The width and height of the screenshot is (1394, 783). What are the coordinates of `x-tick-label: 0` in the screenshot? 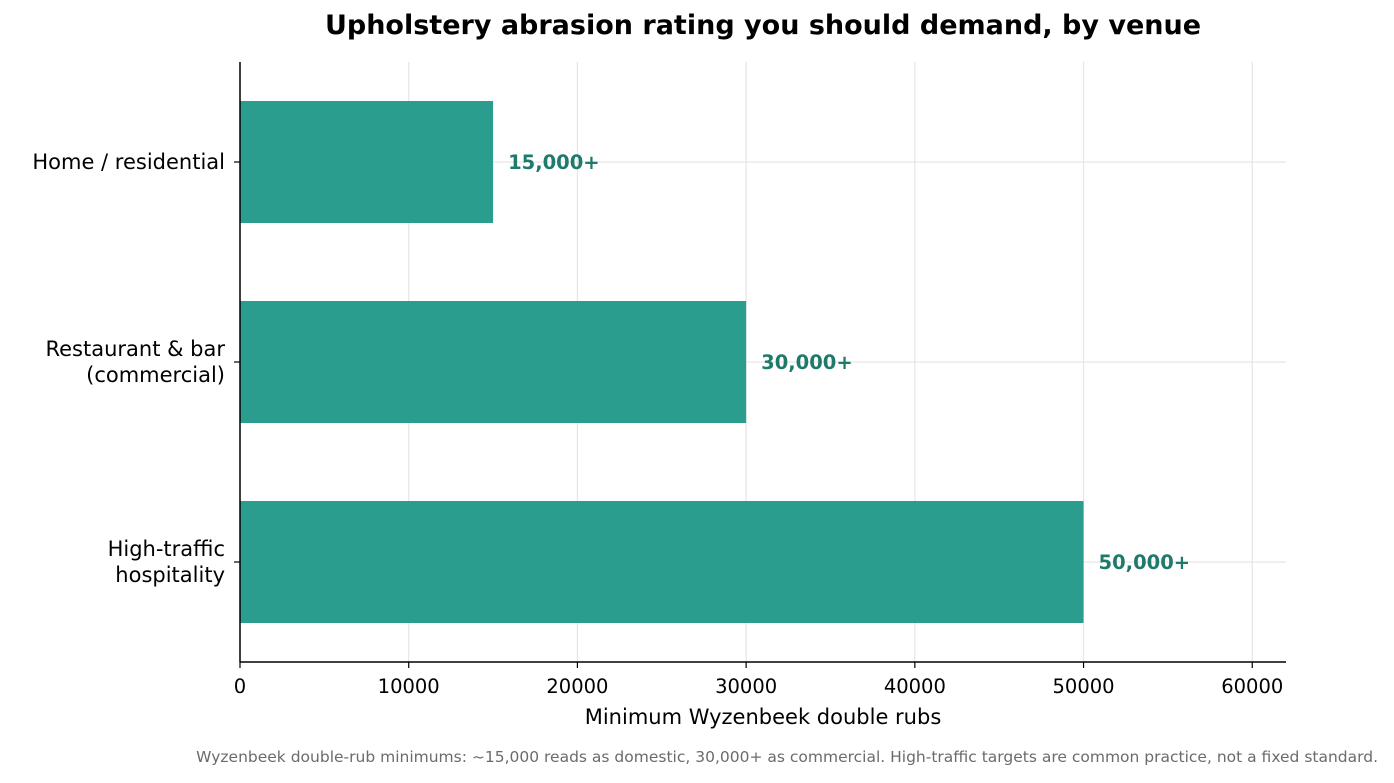 It's located at (240, 686).